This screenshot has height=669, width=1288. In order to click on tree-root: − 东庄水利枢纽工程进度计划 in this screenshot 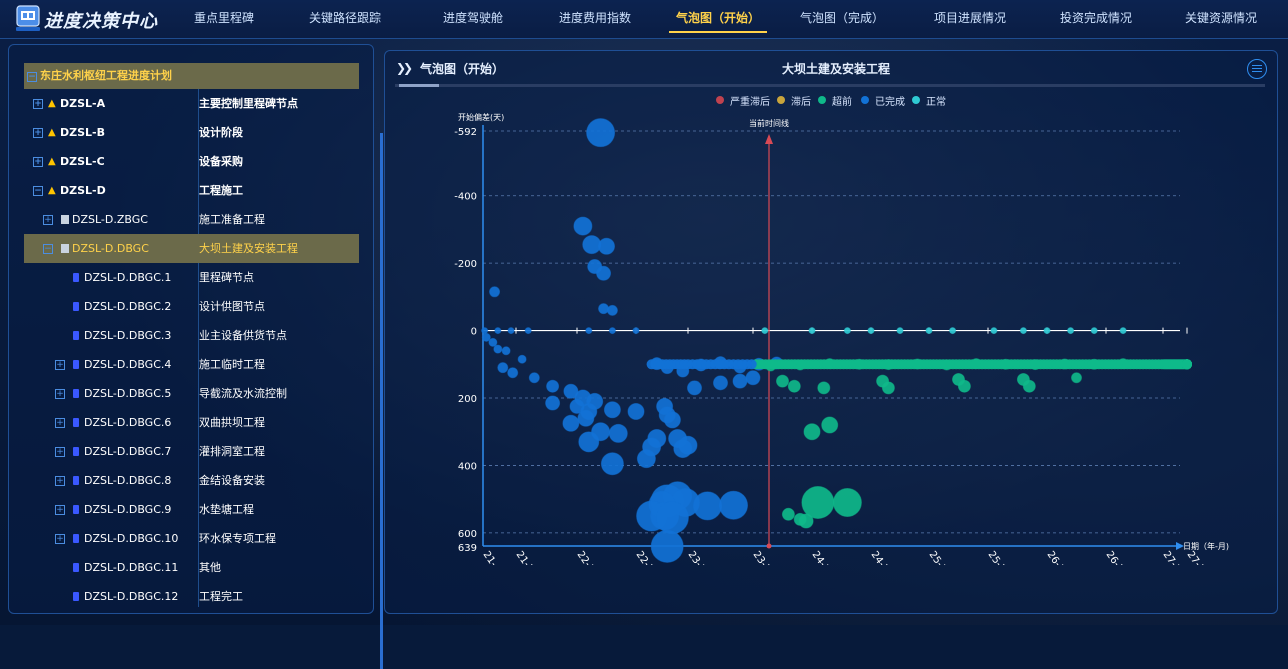, I will do `click(191, 76)`.